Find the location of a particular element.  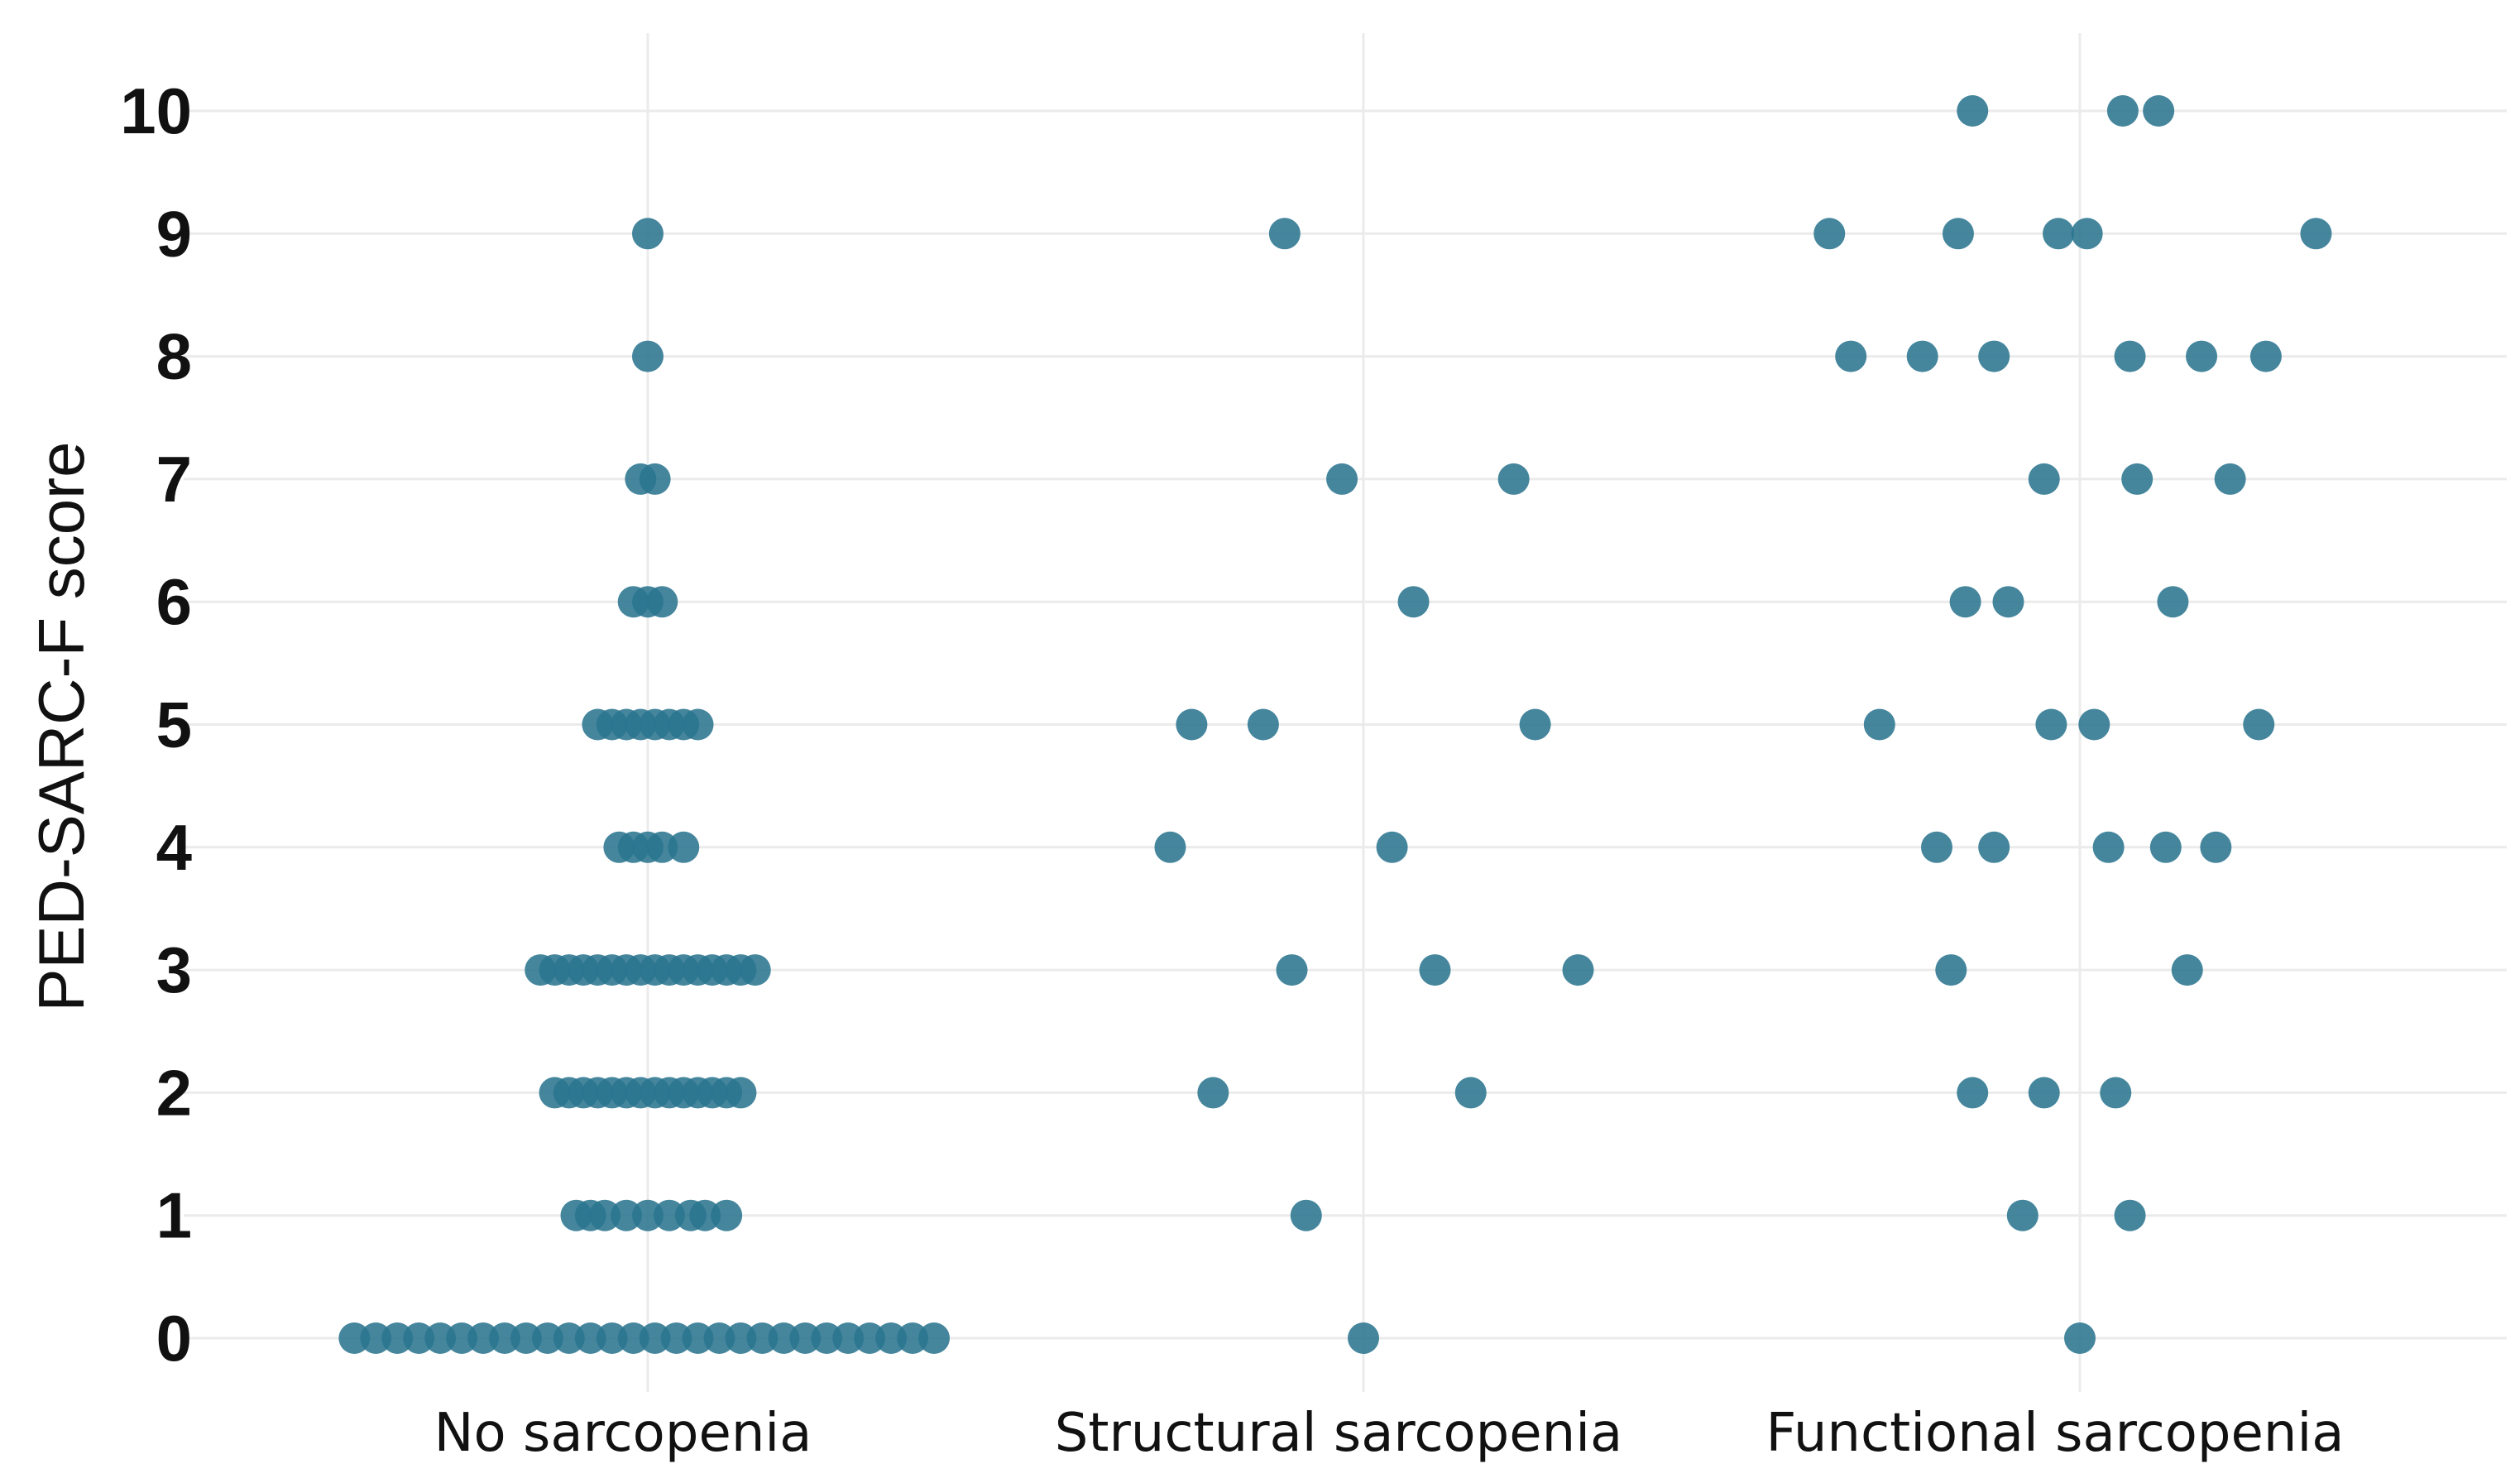

x-tick-label: Structural sarcopenia is located at coordinates (1338, 1433).